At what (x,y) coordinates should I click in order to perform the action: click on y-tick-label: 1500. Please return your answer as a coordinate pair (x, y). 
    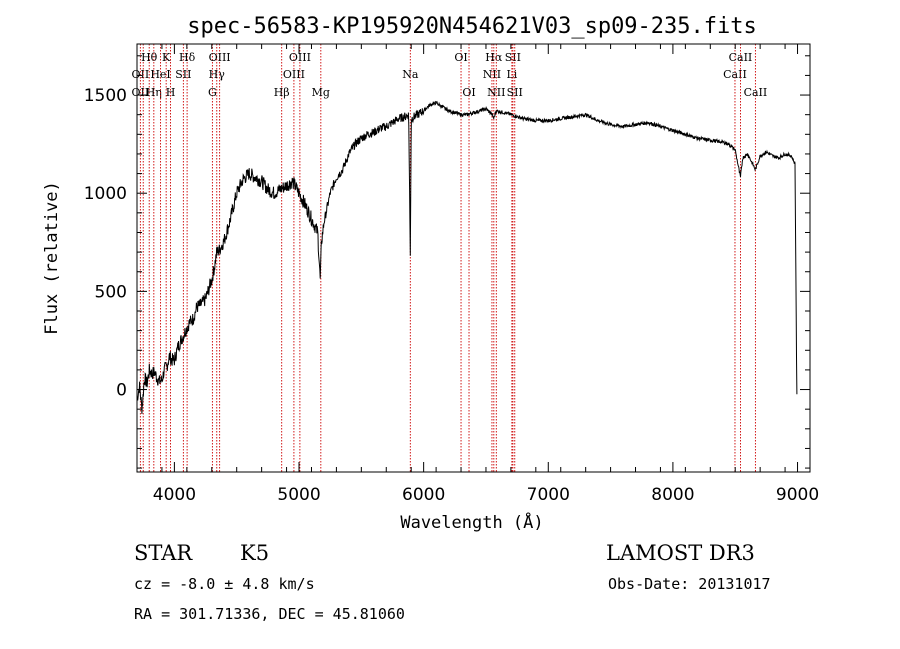
    Looking at the image, I should click on (105, 96).